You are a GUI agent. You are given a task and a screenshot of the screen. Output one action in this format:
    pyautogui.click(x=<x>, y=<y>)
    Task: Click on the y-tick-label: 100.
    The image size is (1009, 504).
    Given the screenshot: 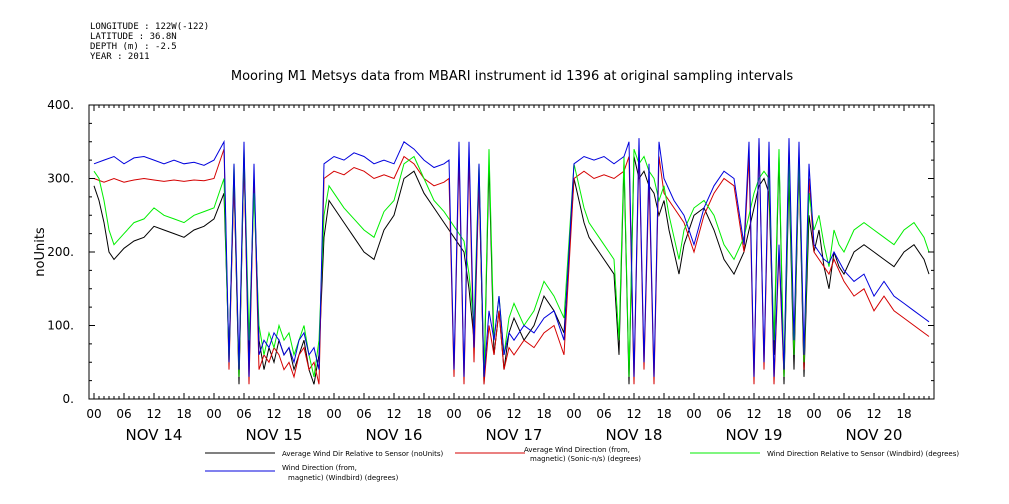 What is the action you would take?
    pyautogui.click(x=60, y=326)
    